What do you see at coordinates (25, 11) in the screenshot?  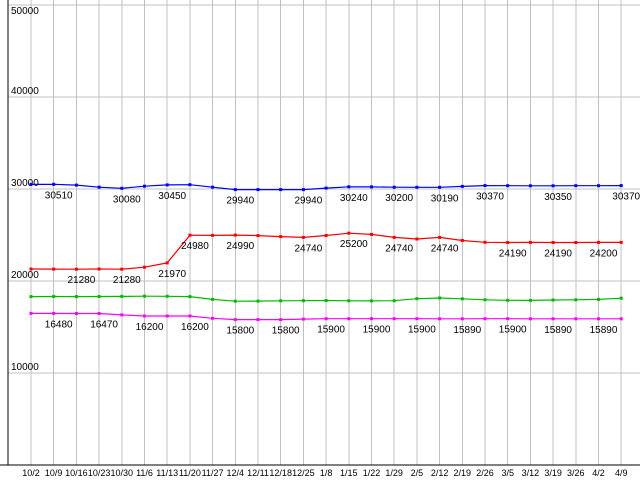 I see `y-tick-label: 50000` at bounding box center [25, 11].